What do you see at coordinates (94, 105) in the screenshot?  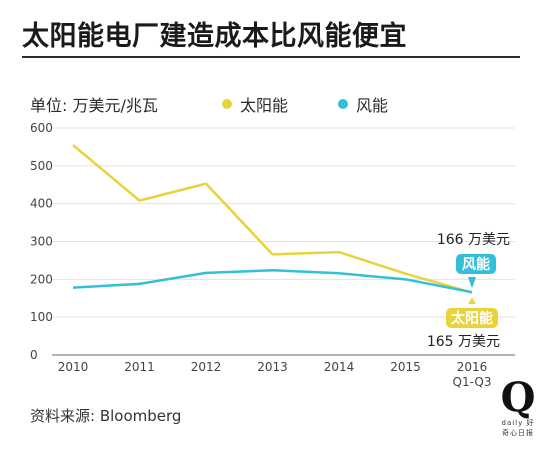 I see `y-axis-unit-label: 单位: 万美元/兆瓦` at bounding box center [94, 105].